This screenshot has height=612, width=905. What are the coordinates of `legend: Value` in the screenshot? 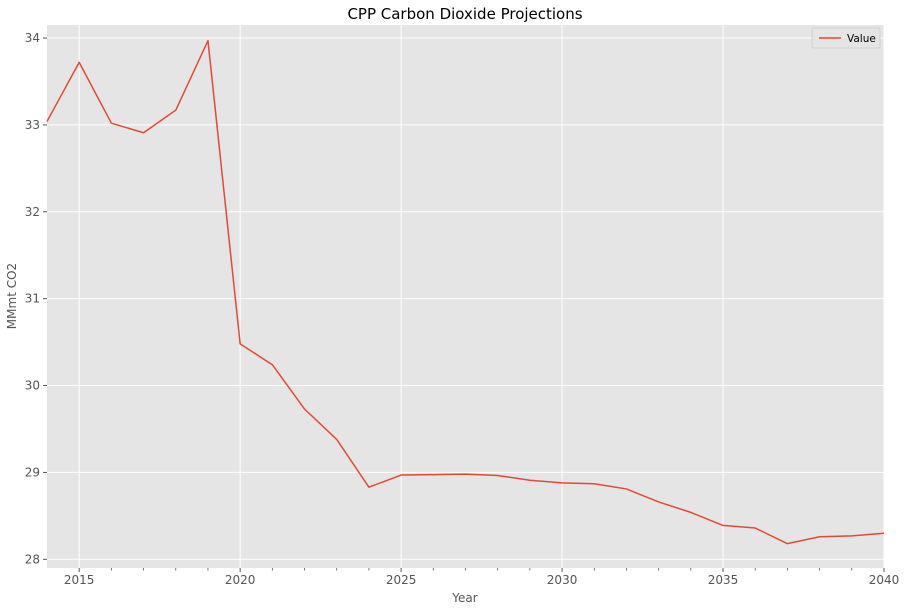 It's located at (846, 38).